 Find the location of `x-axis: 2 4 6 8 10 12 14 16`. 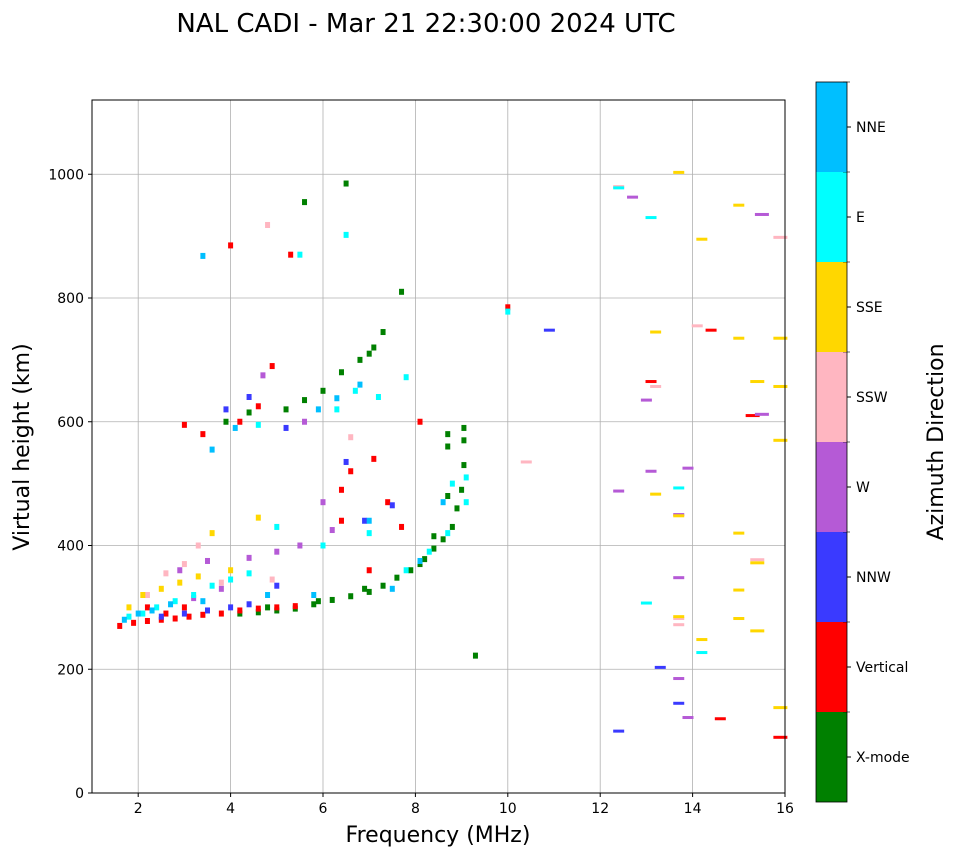

x-axis: 2 4 6 8 10 12 14 16 is located at coordinates (464, 805).